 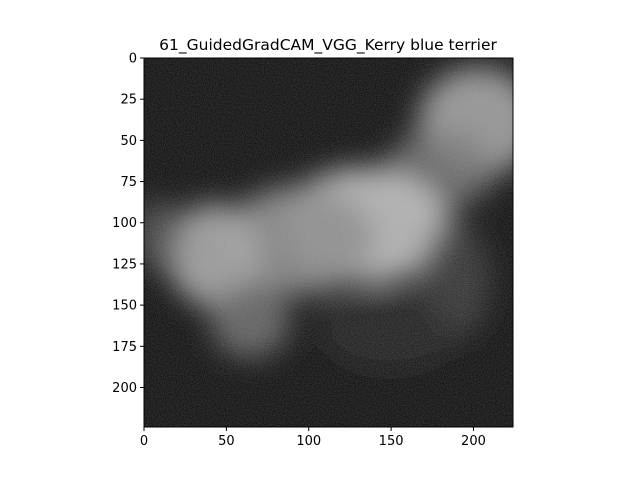 I want to click on x-tick-label: 0, so click(x=144, y=441).